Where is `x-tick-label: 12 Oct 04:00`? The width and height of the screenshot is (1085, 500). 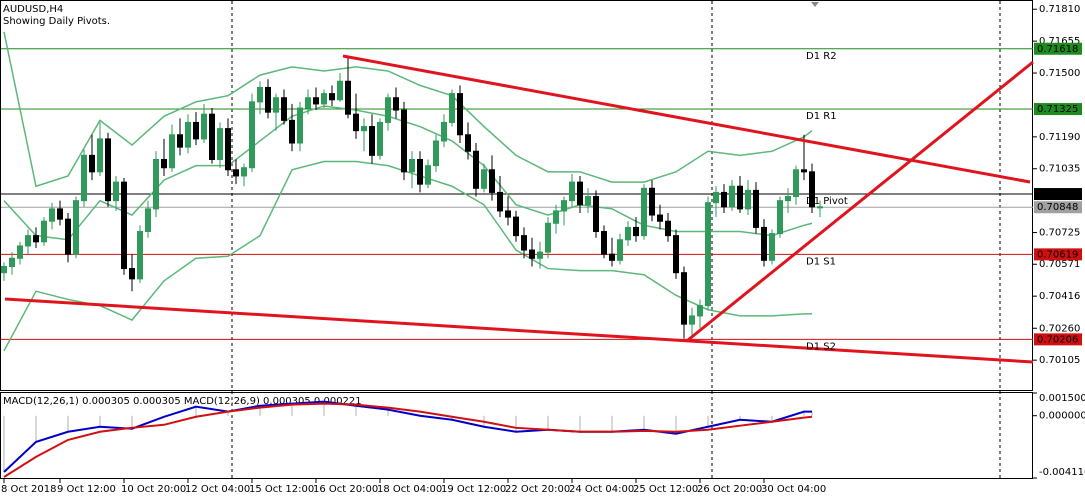
x-tick-label: 12 Oct 04:00 is located at coordinates (217, 489).